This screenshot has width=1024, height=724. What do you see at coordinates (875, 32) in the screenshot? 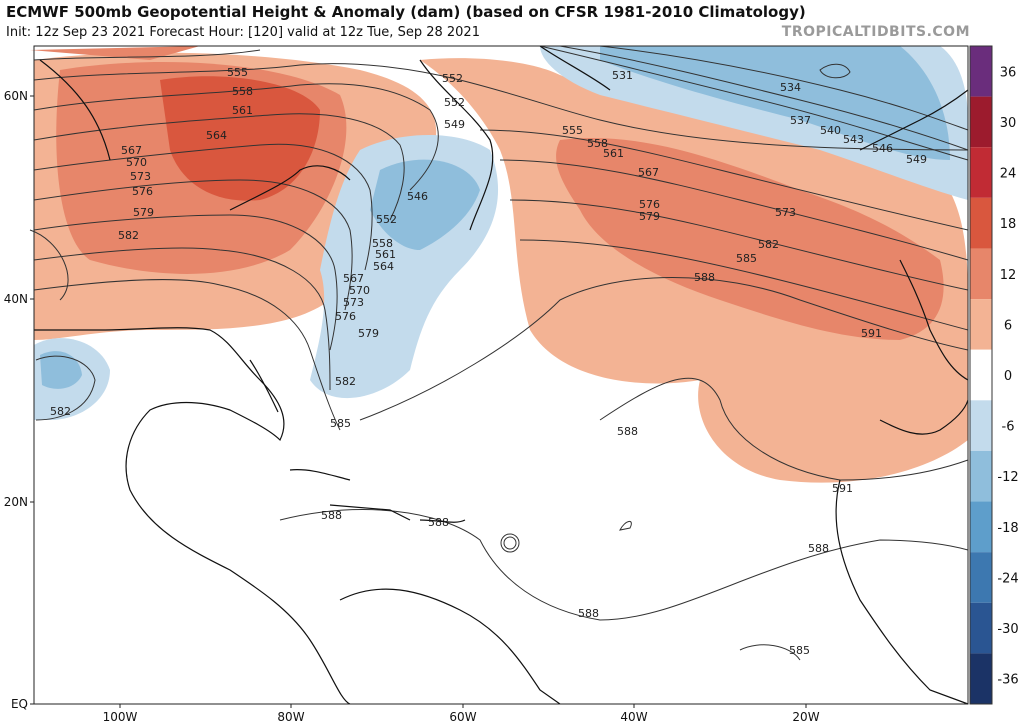
I see `brand-watermark: TROPICALTIDBITS.COM` at bounding box center [875, 32].